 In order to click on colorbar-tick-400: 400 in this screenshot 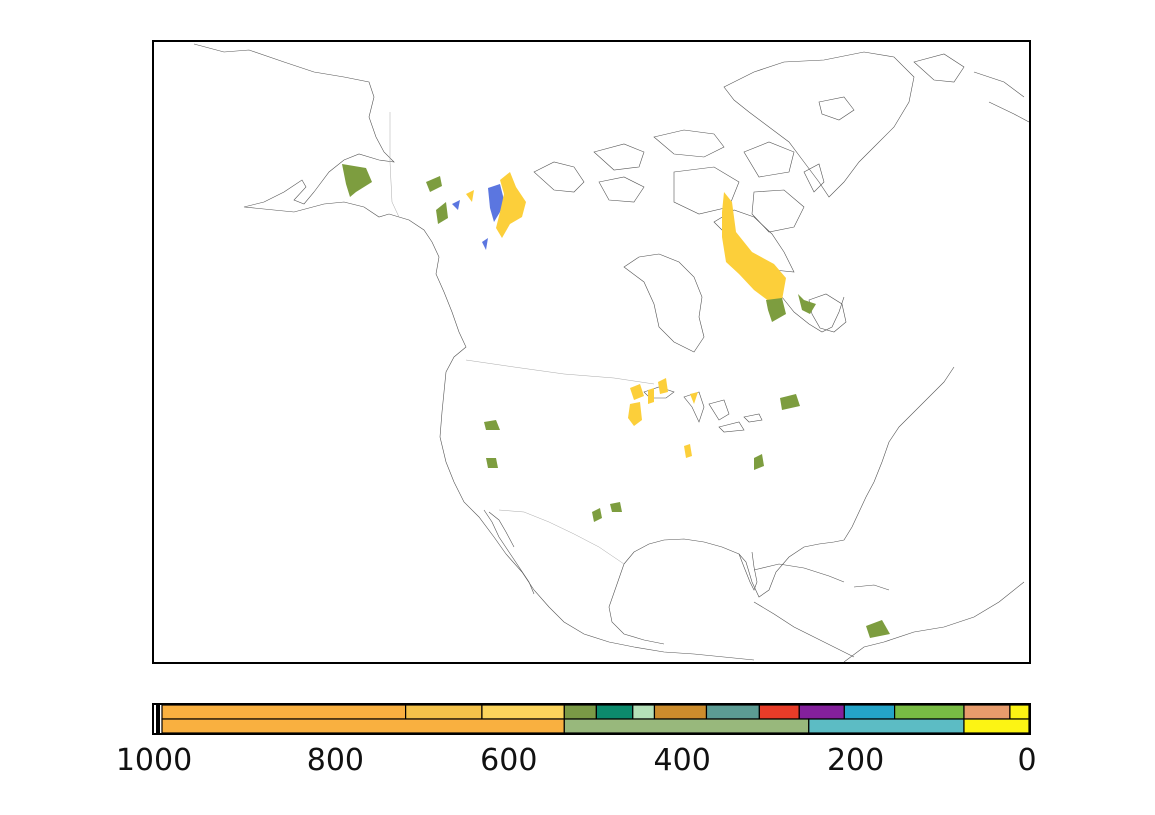, I will do `click(682, 760)`.